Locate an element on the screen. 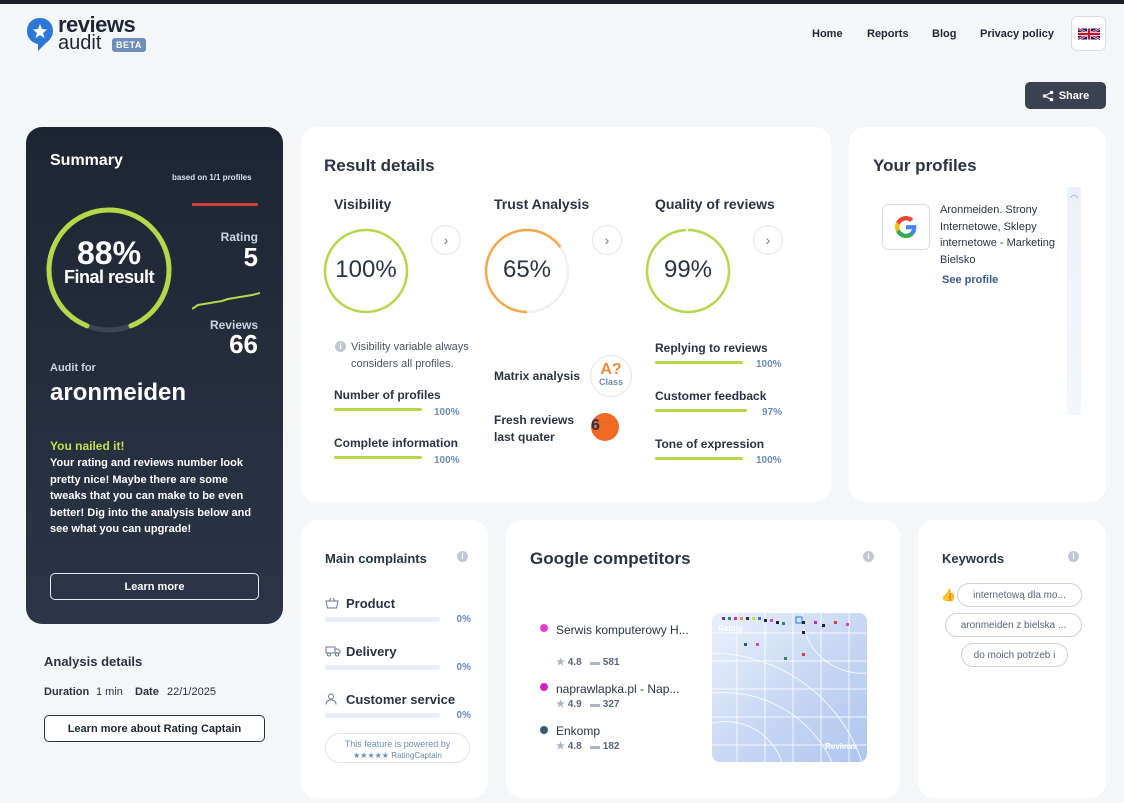 The width and height of the screenshot is (1124, 803). visibility-expand-button: › is located at coordinates (446, 240).